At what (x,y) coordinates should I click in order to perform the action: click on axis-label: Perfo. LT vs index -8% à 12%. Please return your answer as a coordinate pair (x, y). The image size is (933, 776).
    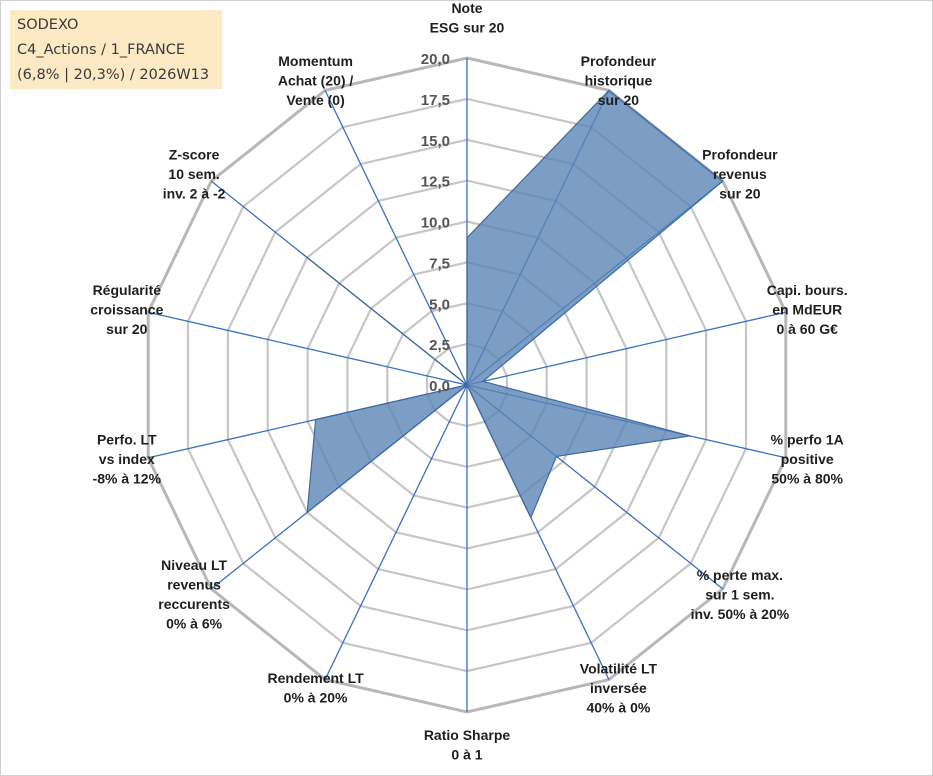
    Looking at the image, I should click on (127, 459).